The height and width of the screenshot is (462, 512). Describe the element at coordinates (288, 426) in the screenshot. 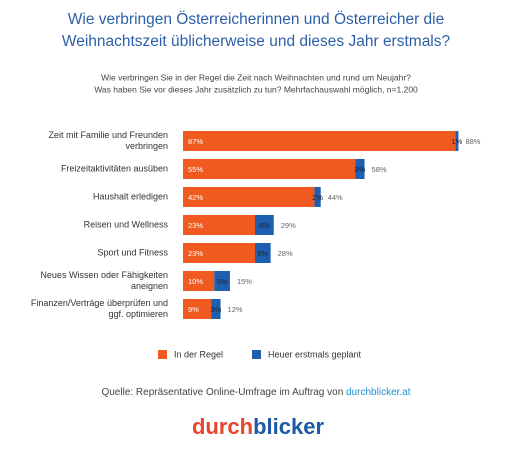

I see `logo-part: blicker` at that location.